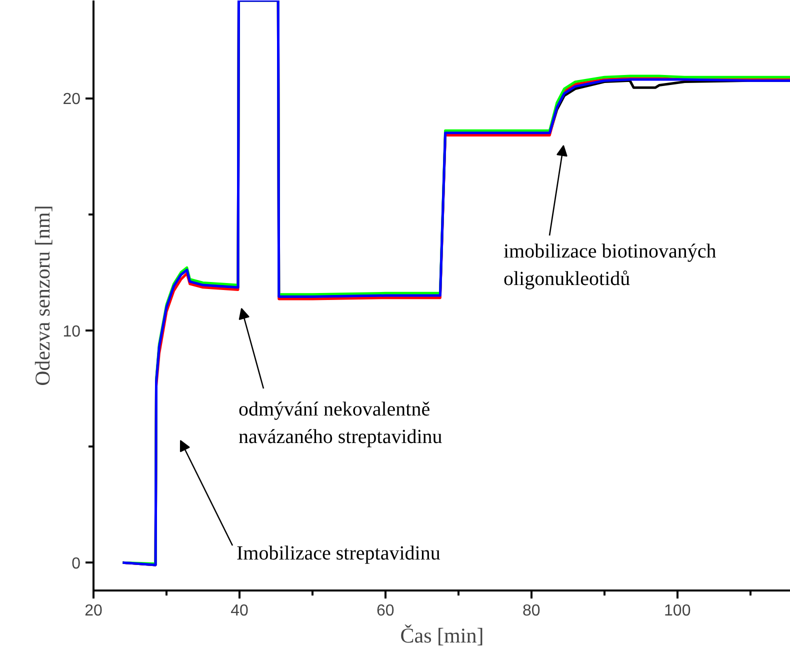 The height and width of the screenshot is (671, 790). Describe the element at coordinates (531, 611) in the screenshot. I see `x-tick-label: 80` at that location.